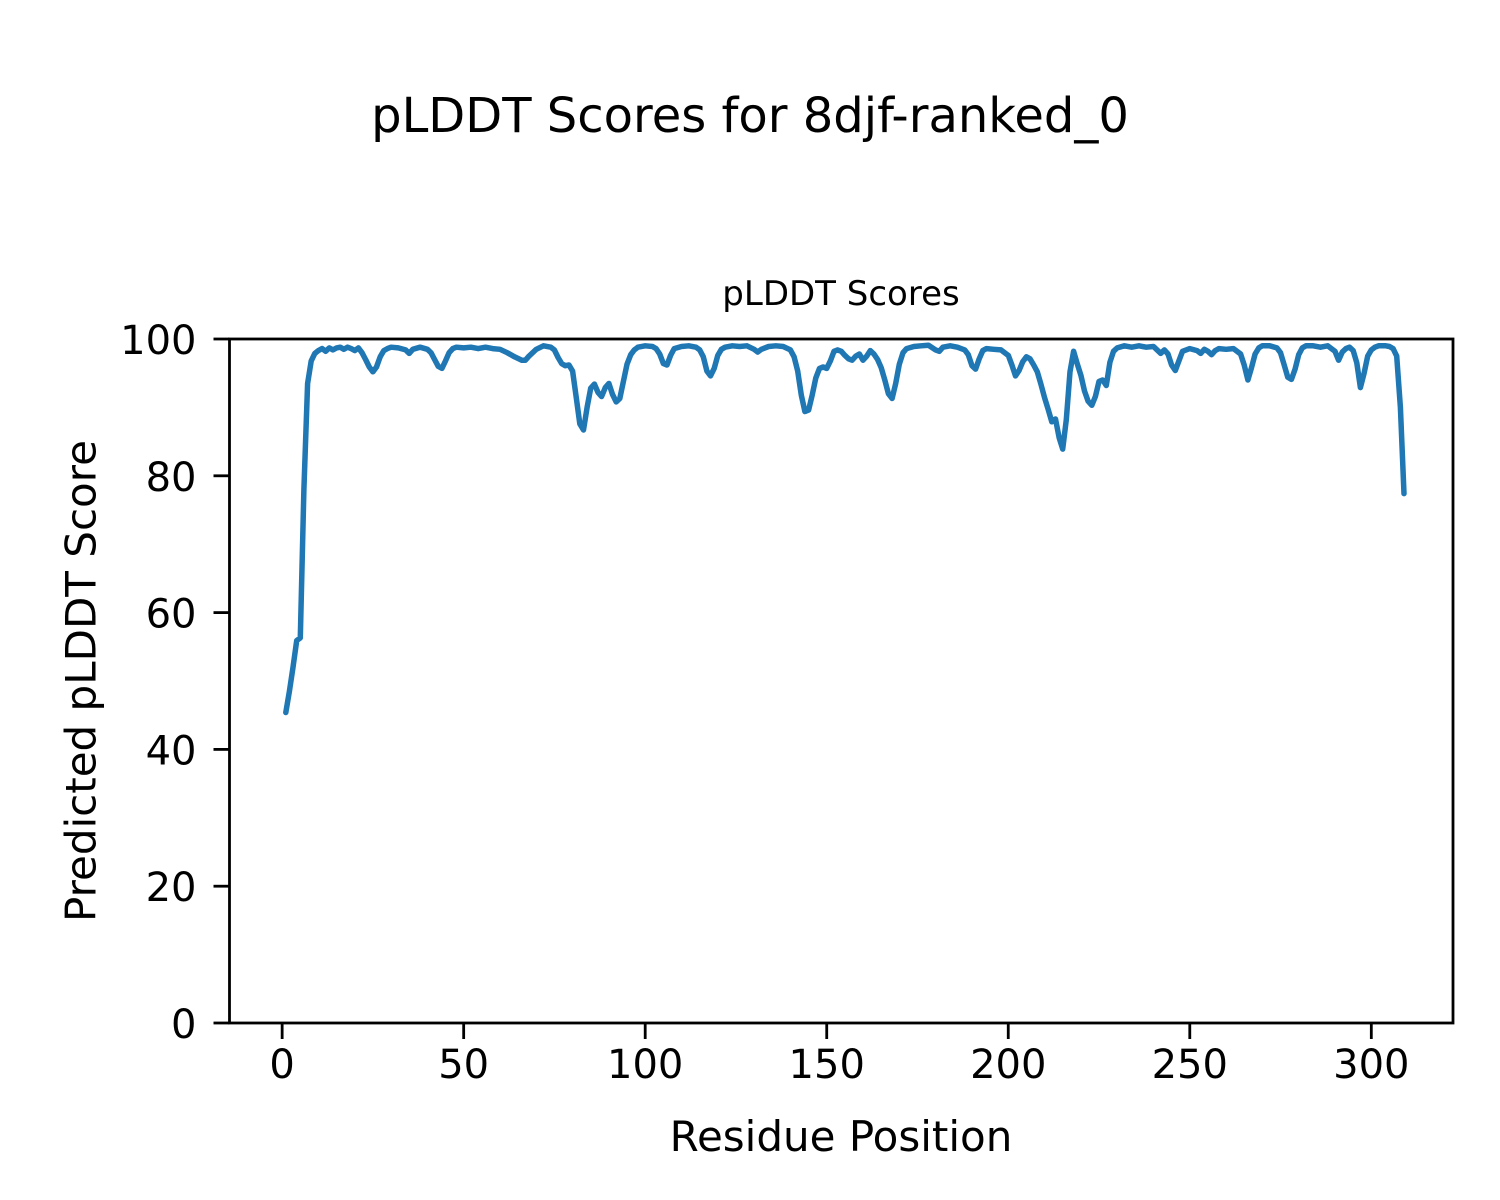 This screenshot has height=1200, width=1500. I want to click on y-tick-label: 40, so click(171, 751).